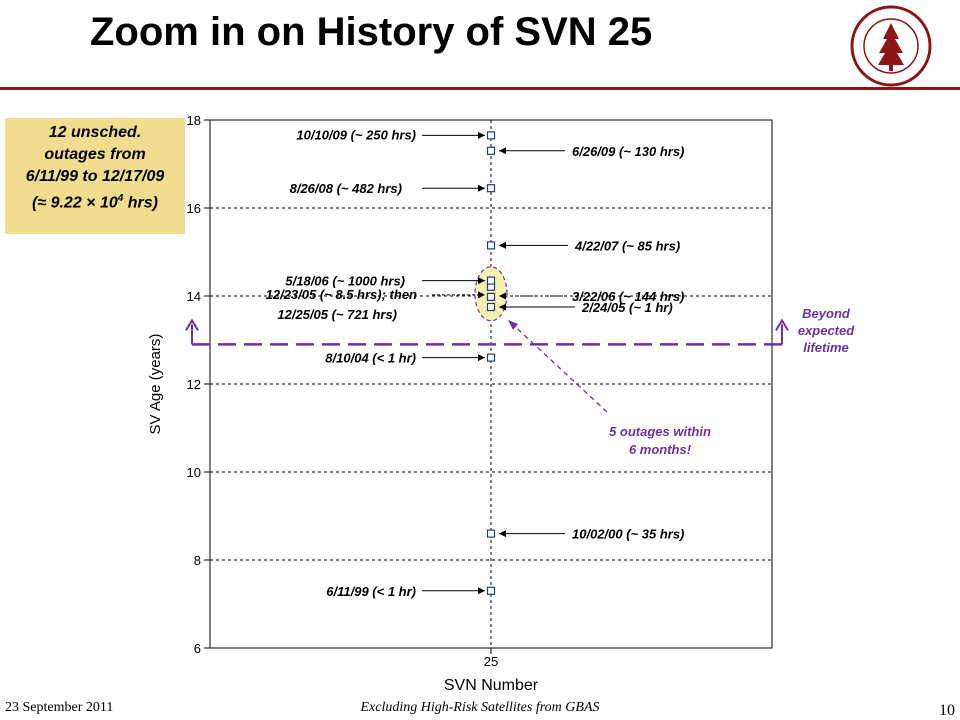 This screenshot has height=720, width=960. I want to click on annotation-label: 8/26/08 (~ 482 hrs), so click(346, 188).